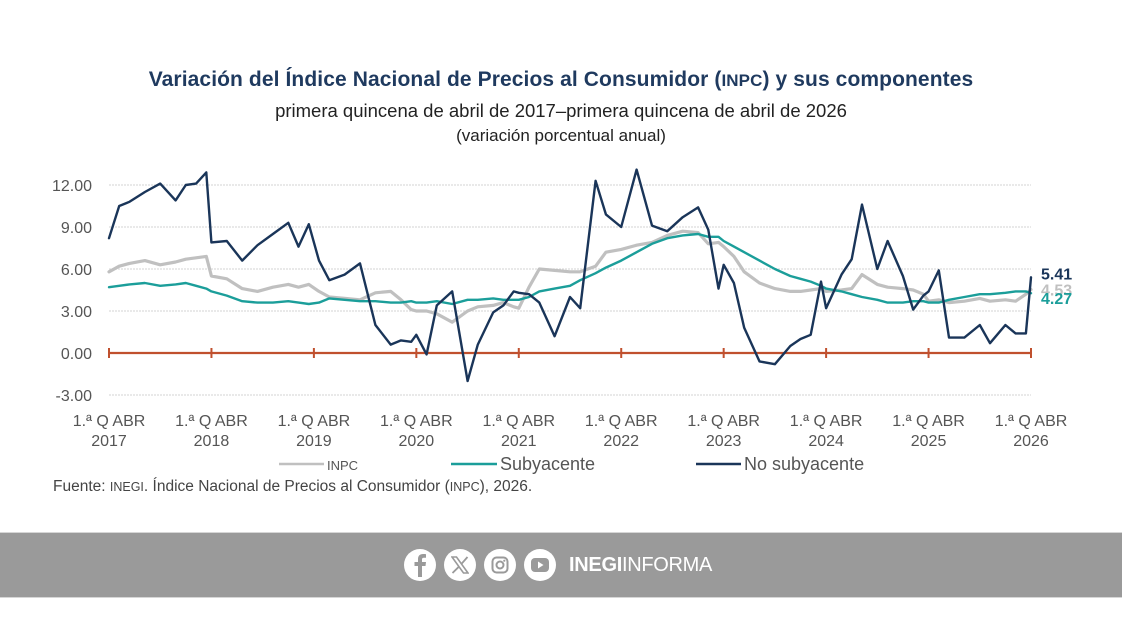 The width and height of the screenshot is (1122, 630). I want to click on last-value-label: 4.27, so click(1056, 299).